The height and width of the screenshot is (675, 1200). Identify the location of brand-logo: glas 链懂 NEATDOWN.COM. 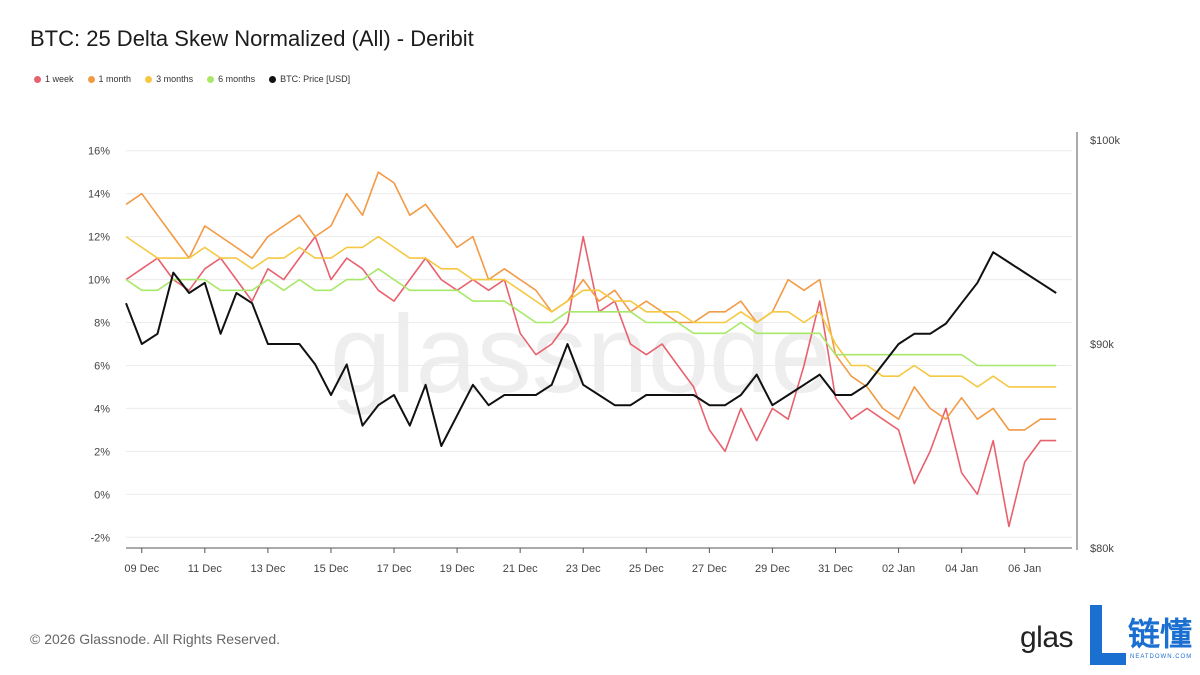
(1107, 635).